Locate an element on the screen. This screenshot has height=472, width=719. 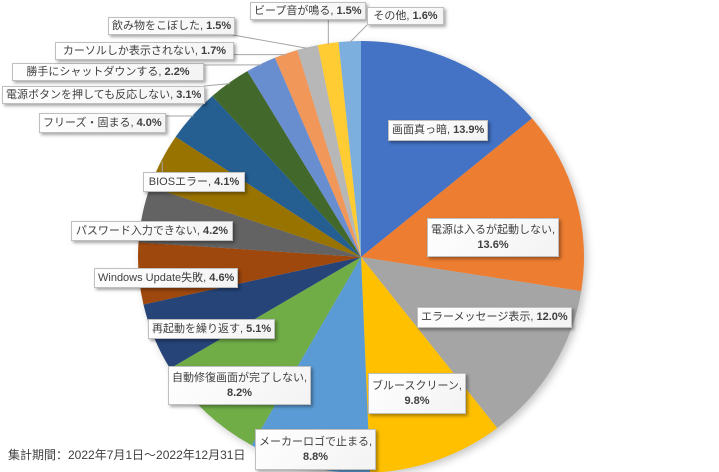
data-label-1: 電源は入るが起動しない, 13.6% is located at coordinates (493, 237).